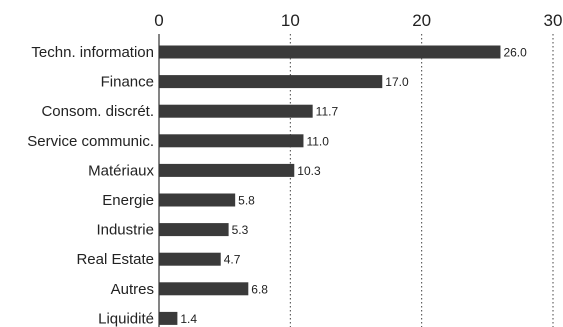  I want to click on category-label-9: Liquidité, so click(126, 318).